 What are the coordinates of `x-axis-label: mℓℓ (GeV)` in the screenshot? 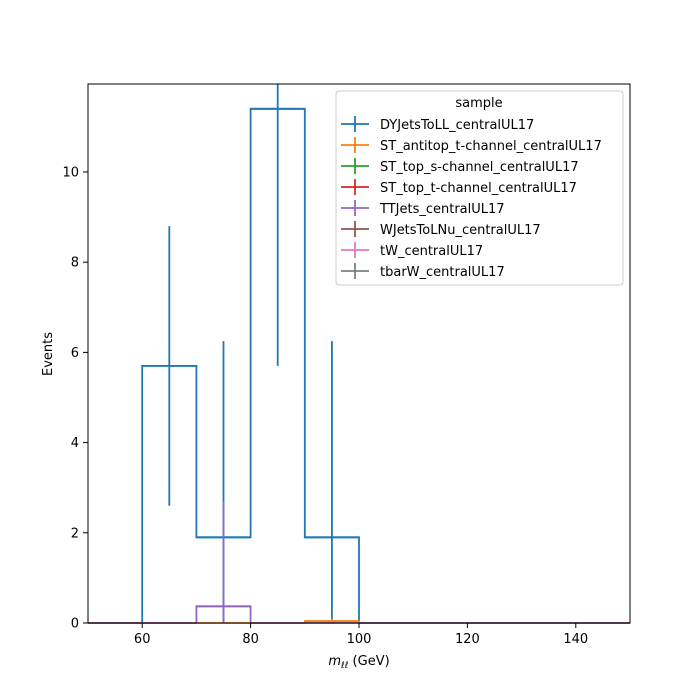 It's located at (358, 662).